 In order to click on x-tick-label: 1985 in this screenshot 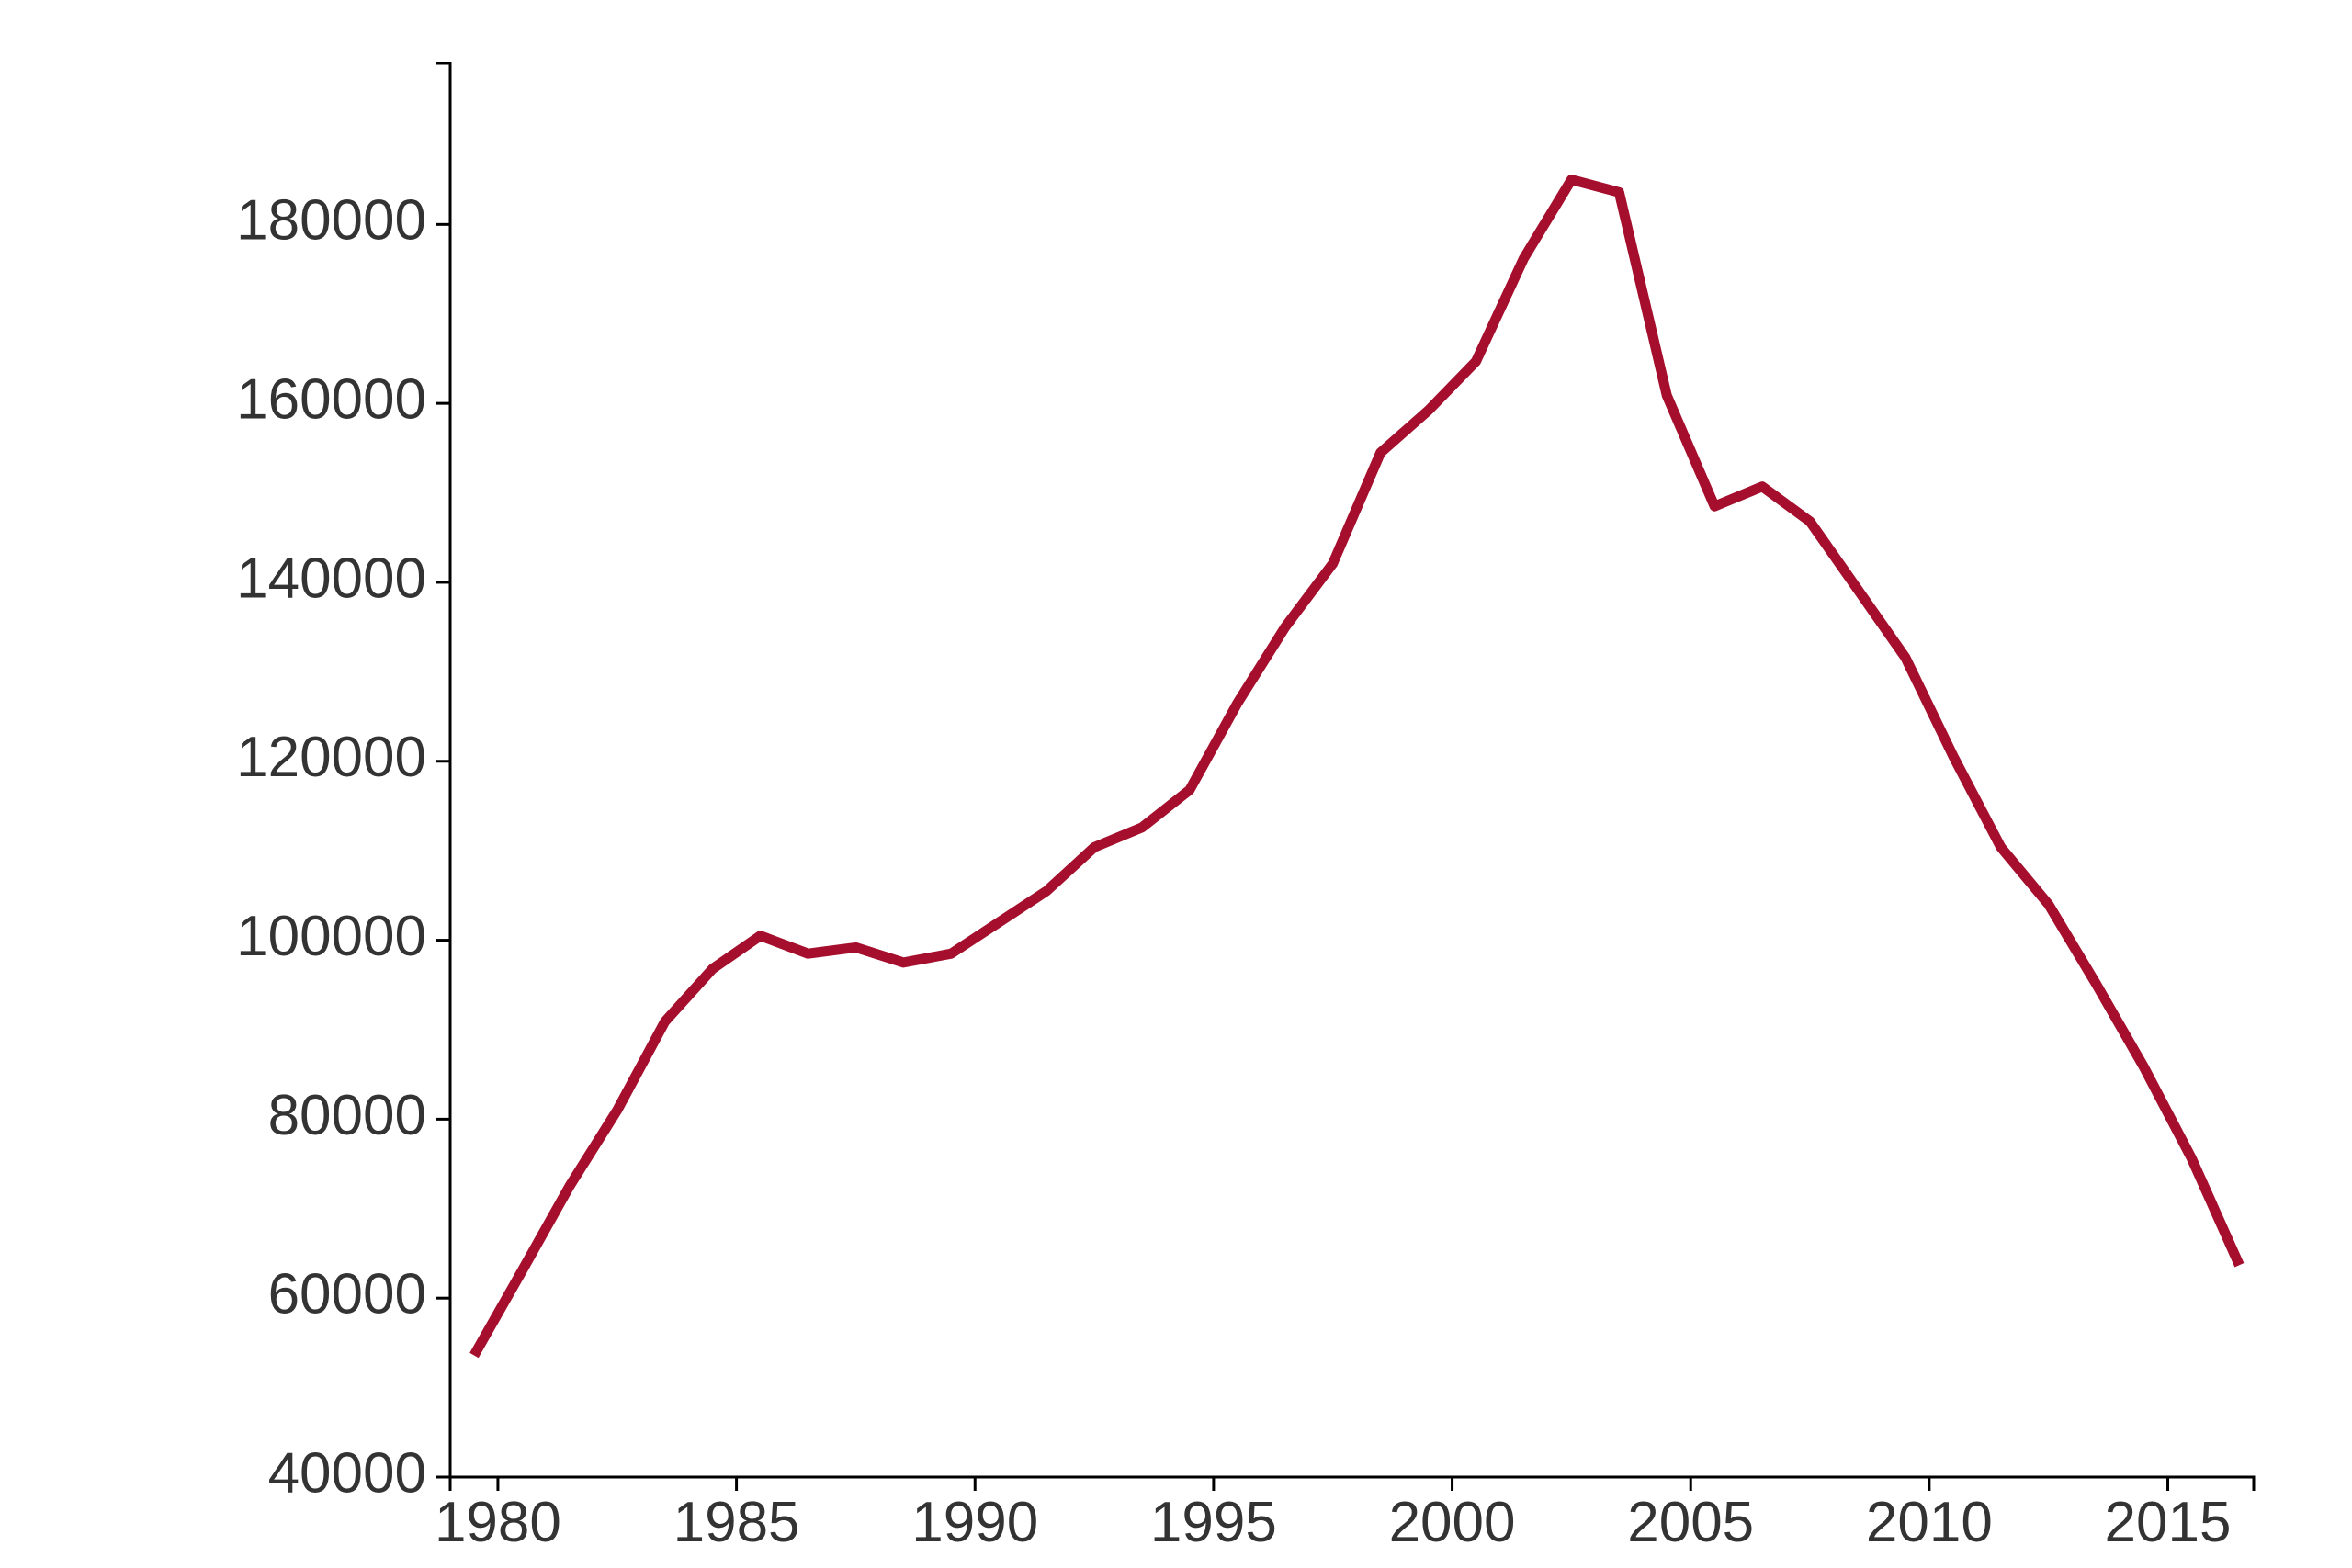, I will do `click(736, 1522)`.